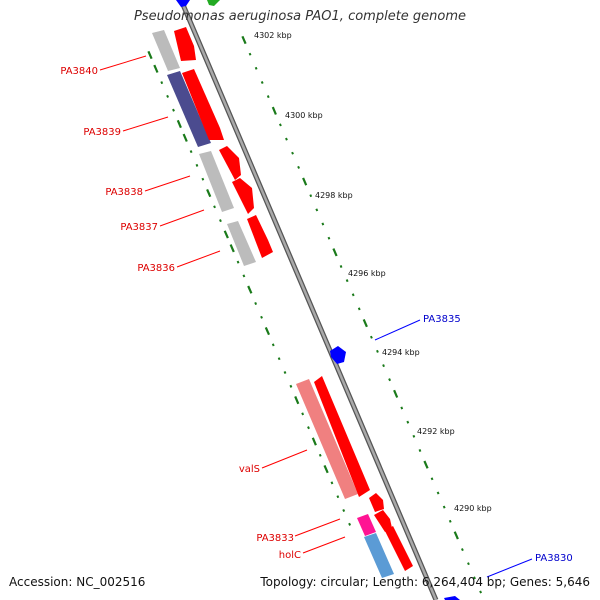 The image size is (600, 600). What do you see at coordinates (334, 195) in the screenshot?
I see `ruler-label: 4298 kbp` at bounding box center [334, 195].